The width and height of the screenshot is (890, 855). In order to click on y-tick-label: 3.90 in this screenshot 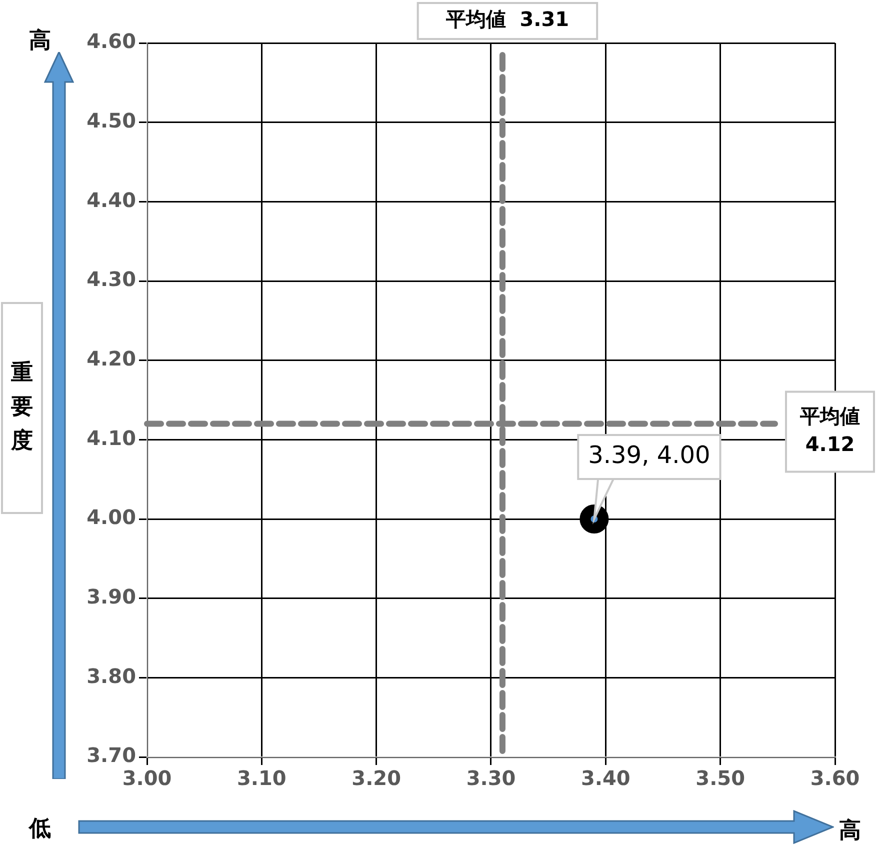, I will do `click(111, 596)`.